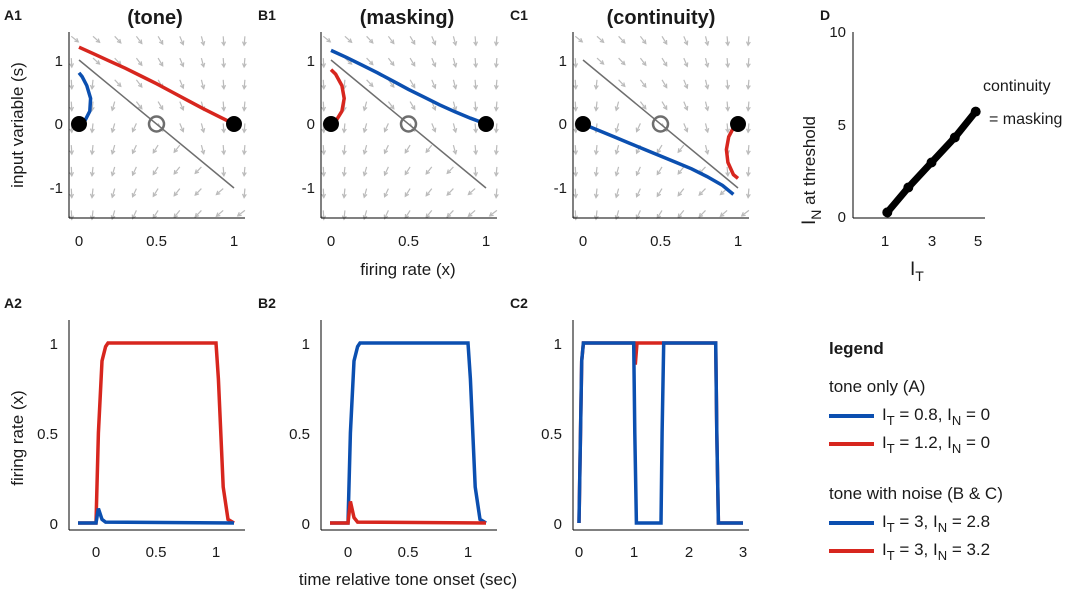  What do you see at coordinates (13, 303) in the screenshot?
I see `panel-label-a2: A2` at bounding box center [13, 303].